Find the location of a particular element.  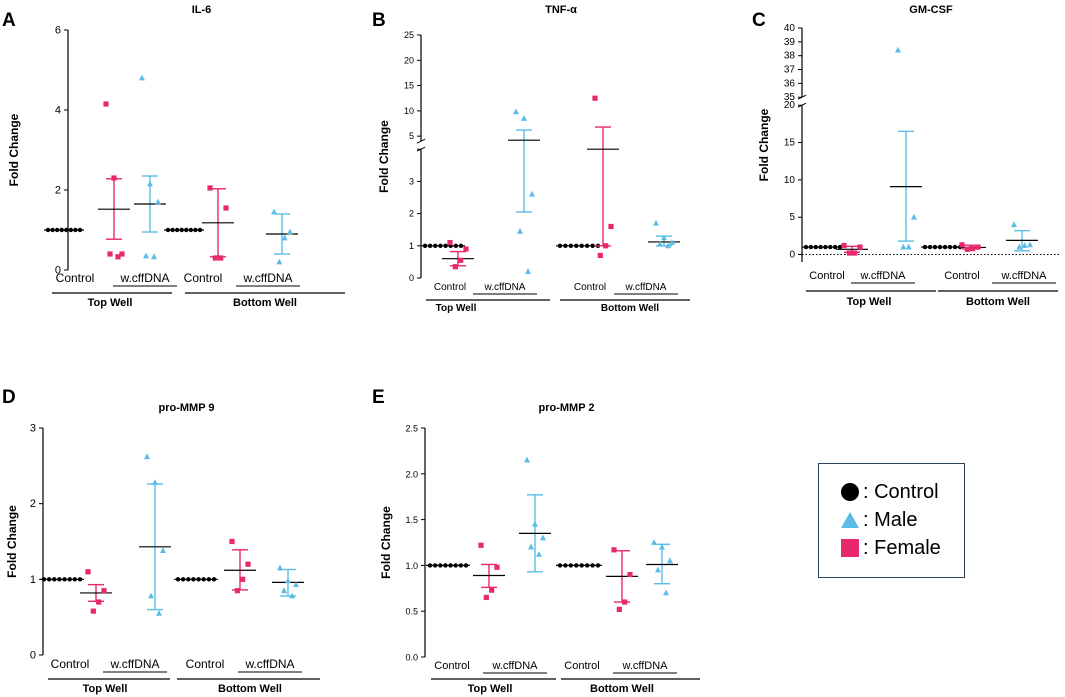

top-well-label-c: Top Well is located at coordinates (869, 302).